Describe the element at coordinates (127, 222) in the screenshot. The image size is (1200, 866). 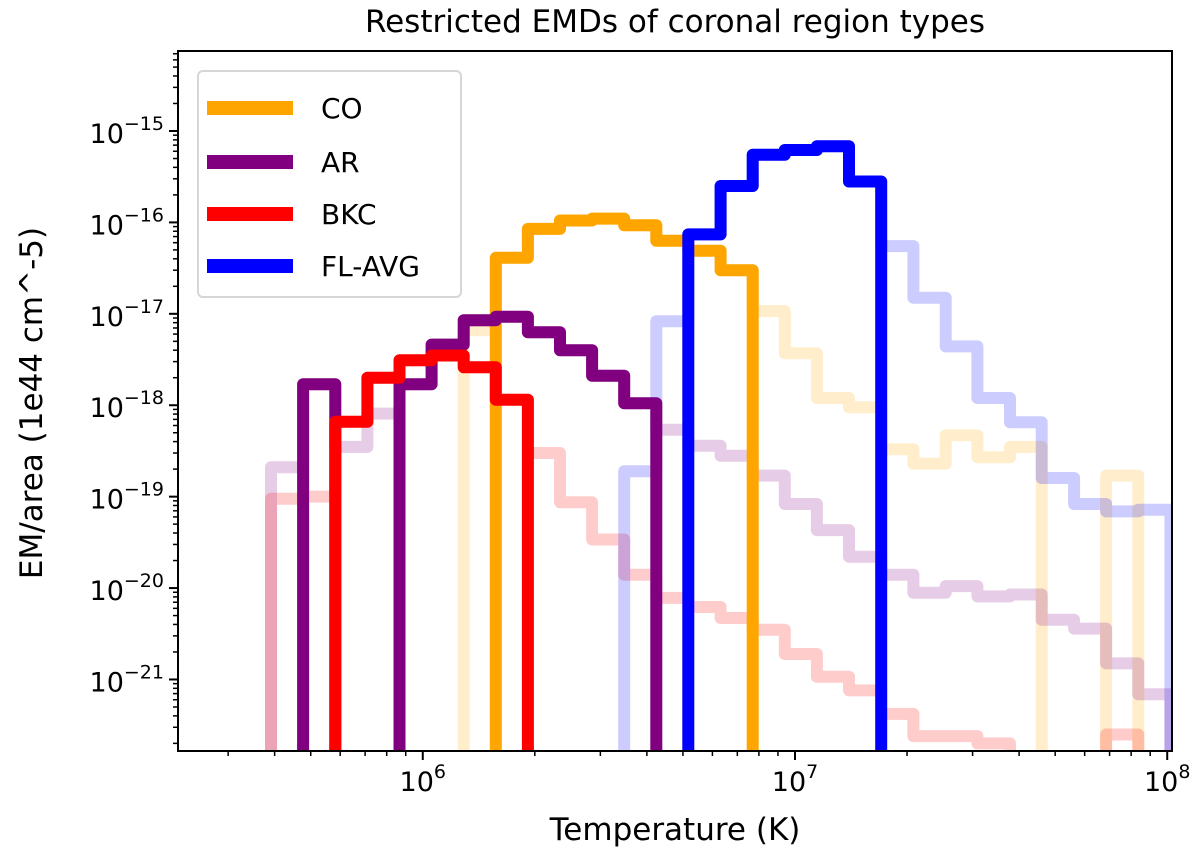
I see `y-tick-label: 10−16` at that location.